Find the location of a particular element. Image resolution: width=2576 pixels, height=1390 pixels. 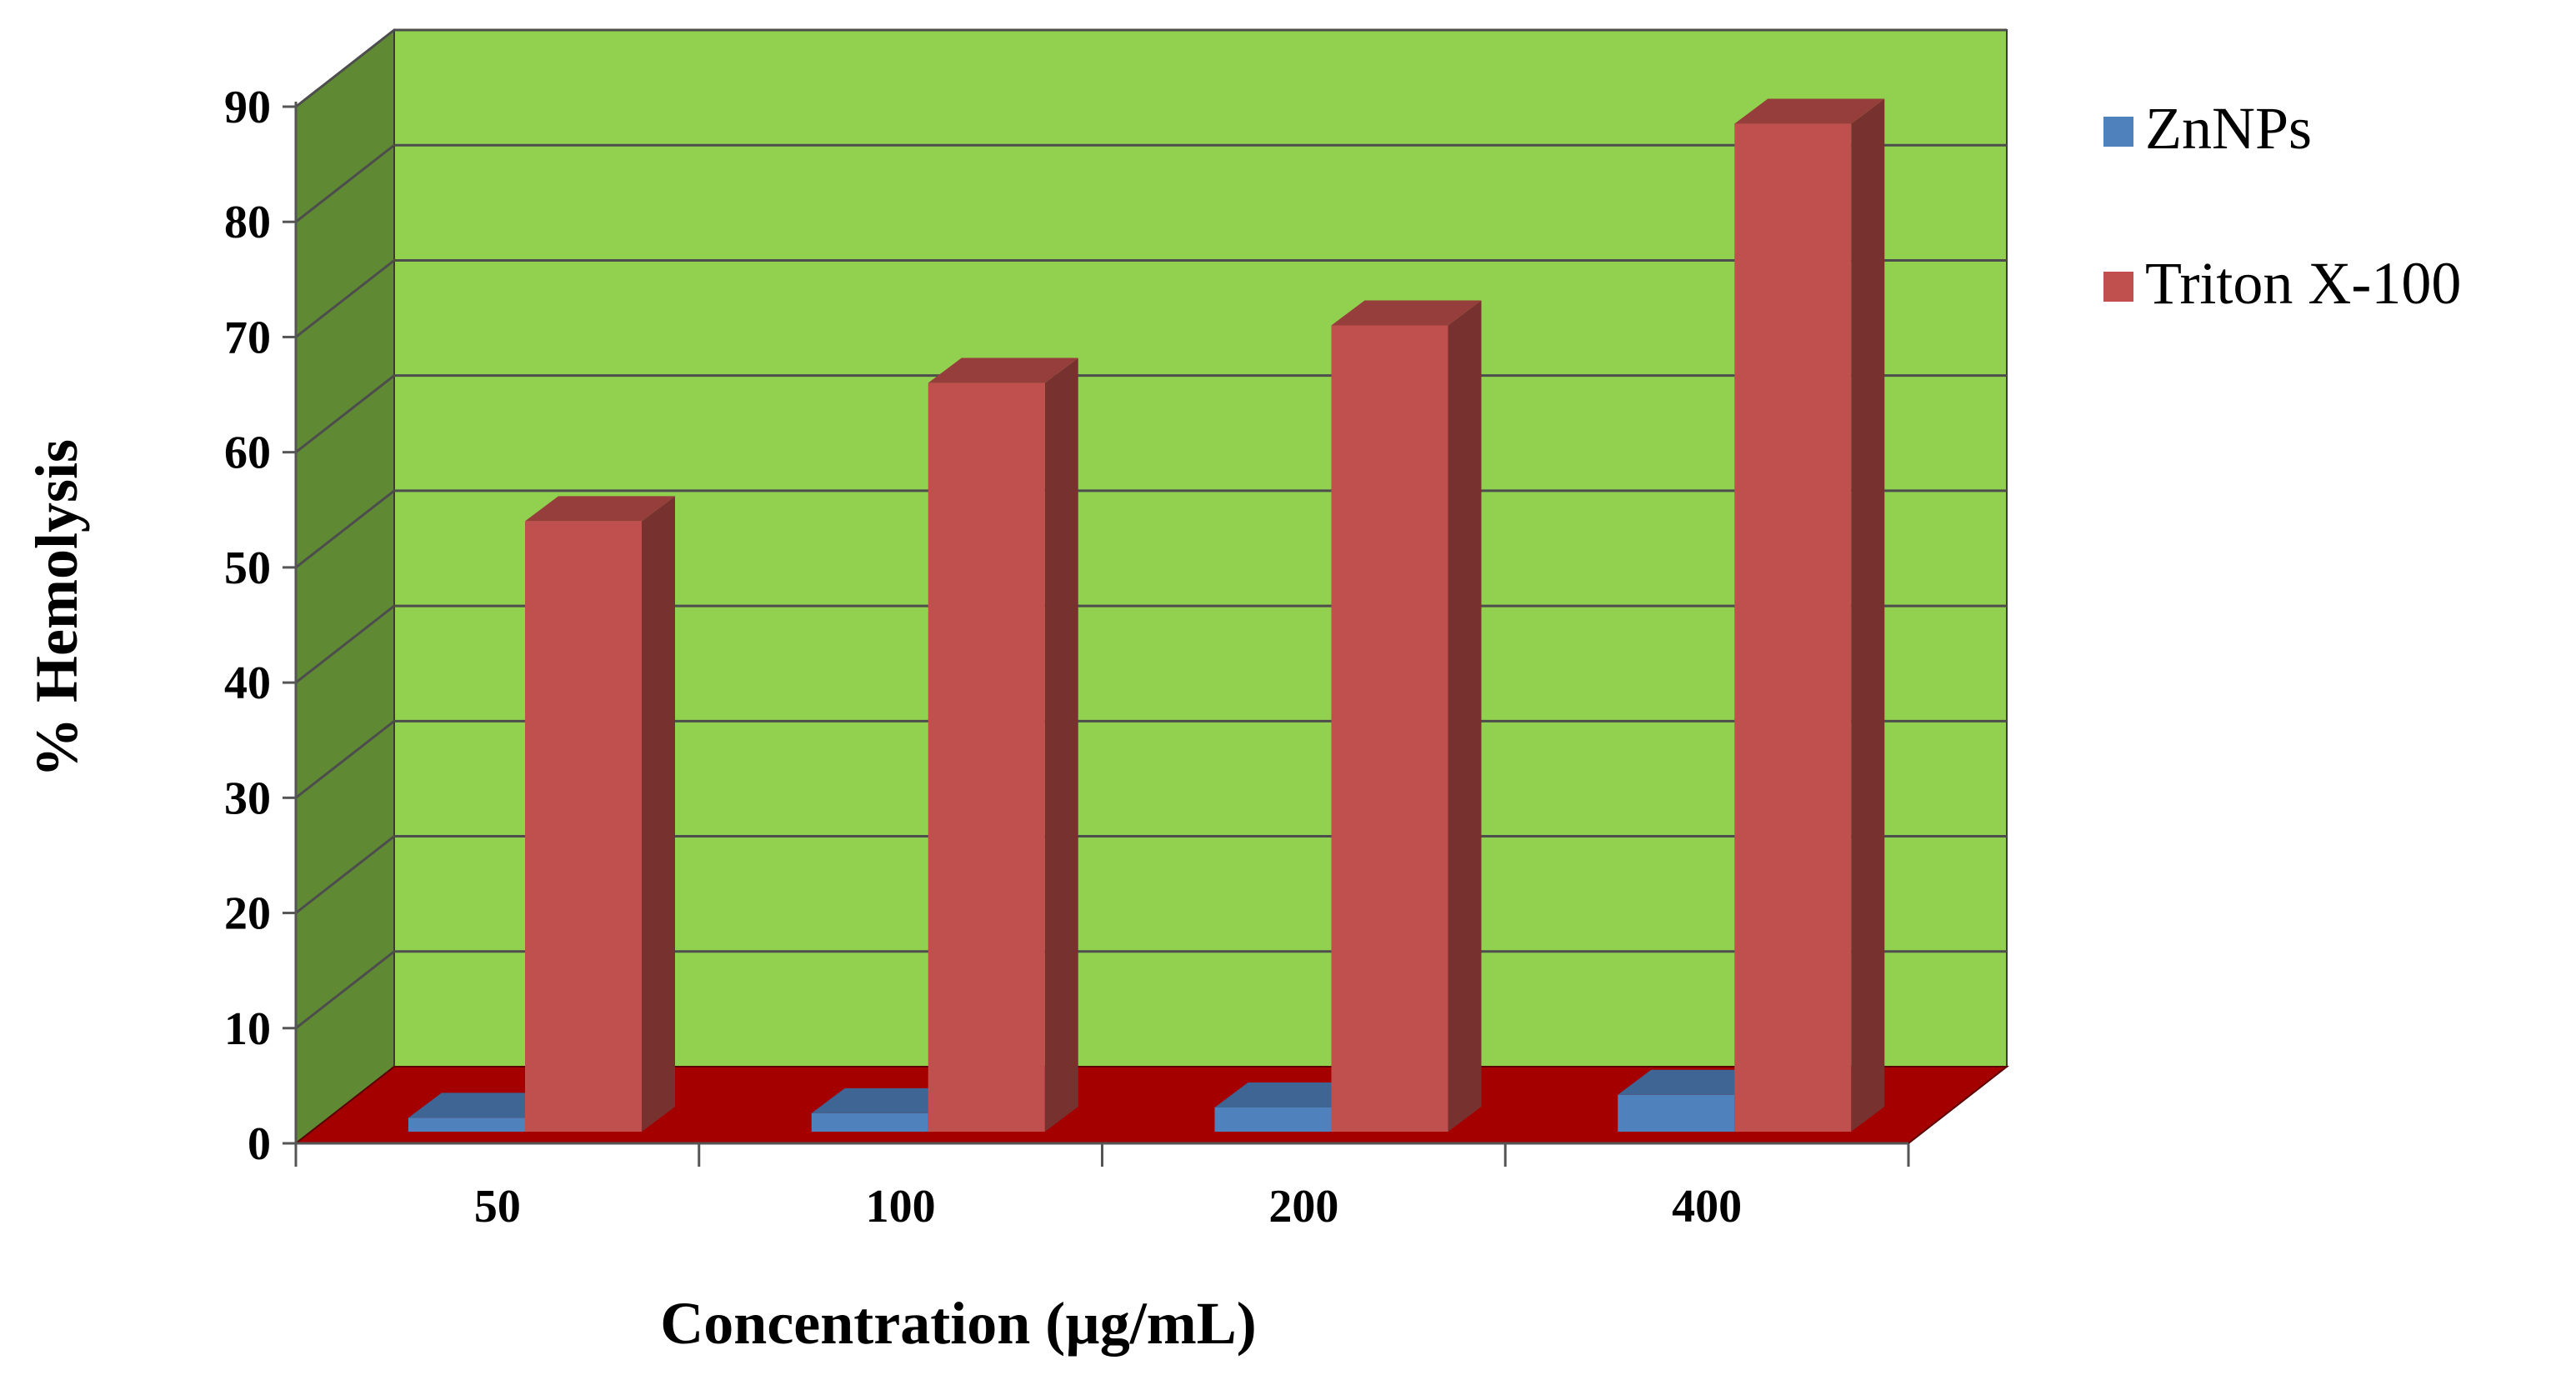

y-tick-label-10: 10 is located at coordinates (248, 1029).